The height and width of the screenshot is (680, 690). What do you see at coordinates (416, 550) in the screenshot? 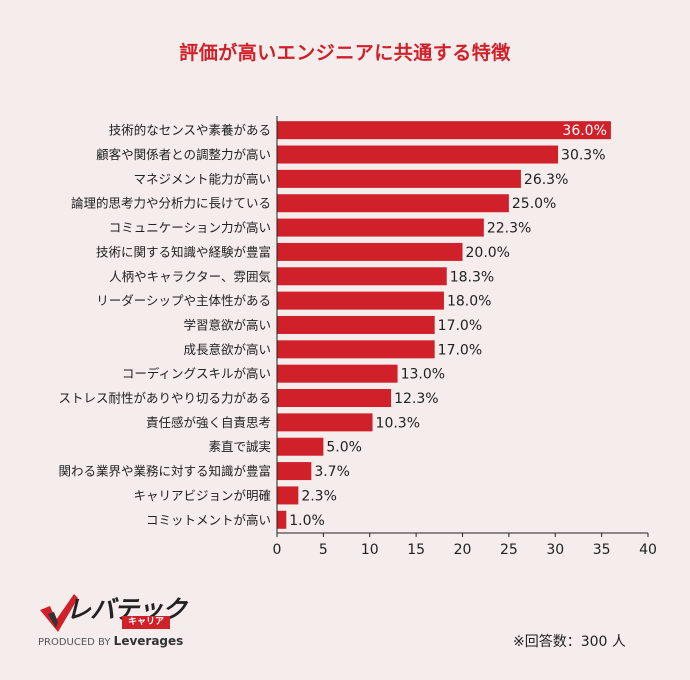
I see `x-tick-label: 15` at bounding box center [416, 550].